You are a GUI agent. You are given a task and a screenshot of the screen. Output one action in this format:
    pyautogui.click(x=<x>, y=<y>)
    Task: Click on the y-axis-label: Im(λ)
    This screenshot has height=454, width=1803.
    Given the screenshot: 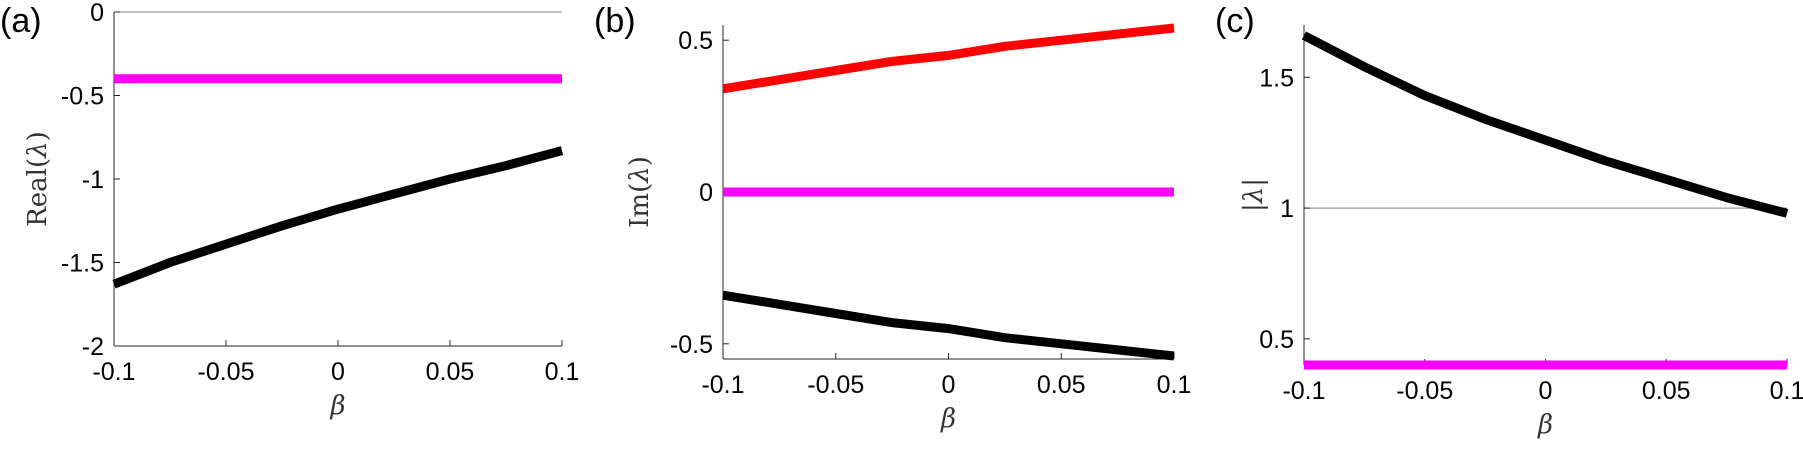 What is the action you would take?
    pyautogui.click(x=640, y=192)
    